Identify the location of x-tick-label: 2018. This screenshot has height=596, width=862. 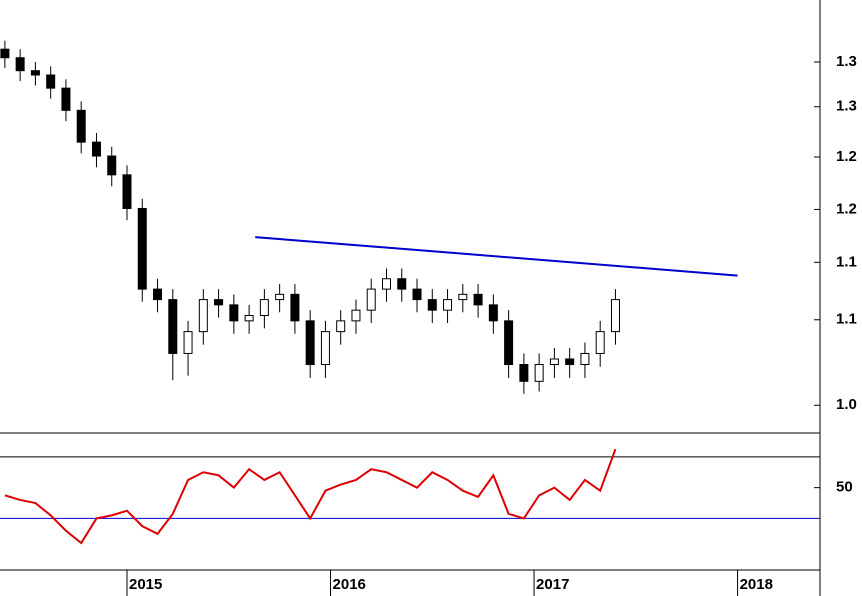
(756, 584).